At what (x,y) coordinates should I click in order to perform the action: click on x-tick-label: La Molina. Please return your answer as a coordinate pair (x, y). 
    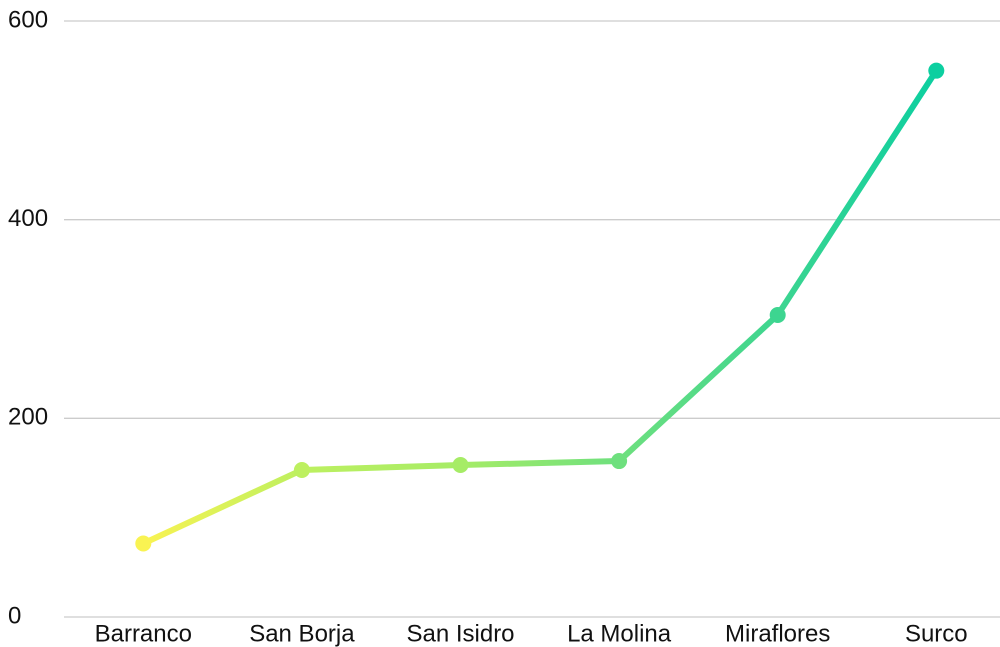
    Looking at the image, I should click on (619, 633).